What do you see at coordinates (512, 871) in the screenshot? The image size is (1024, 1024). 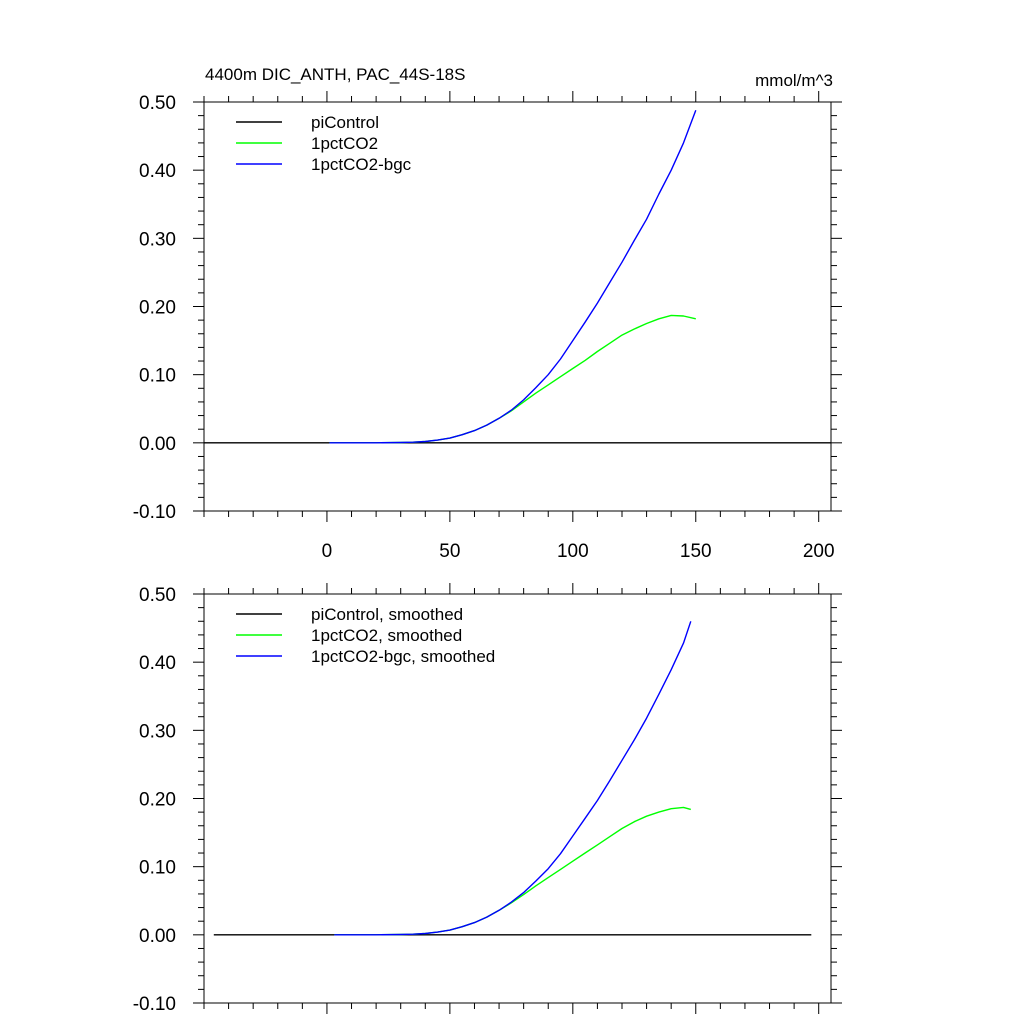 I see `series-line-1pctco2-smoothed` at bounding box center [512, 871].